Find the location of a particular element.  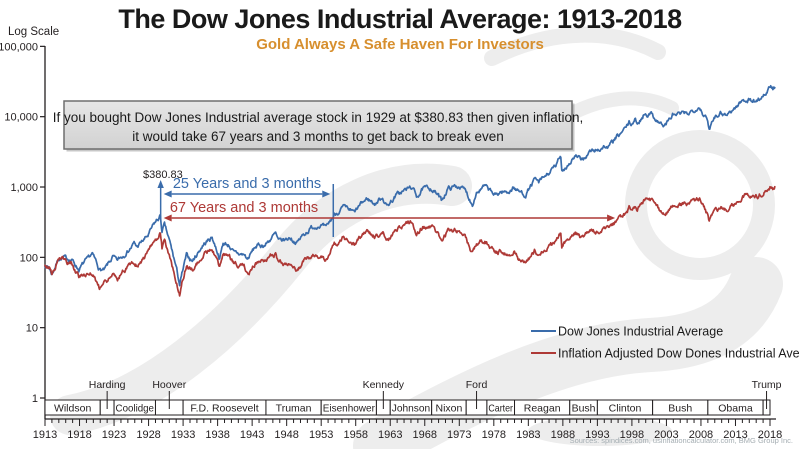

x-tick-label: 1943 is located at coordinates (252, 435).